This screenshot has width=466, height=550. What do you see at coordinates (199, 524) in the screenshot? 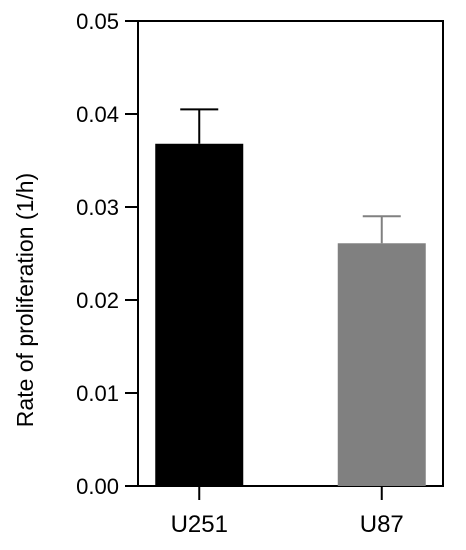
I see `x-tick-label-u251: U251` at bounding box center [199, 524].